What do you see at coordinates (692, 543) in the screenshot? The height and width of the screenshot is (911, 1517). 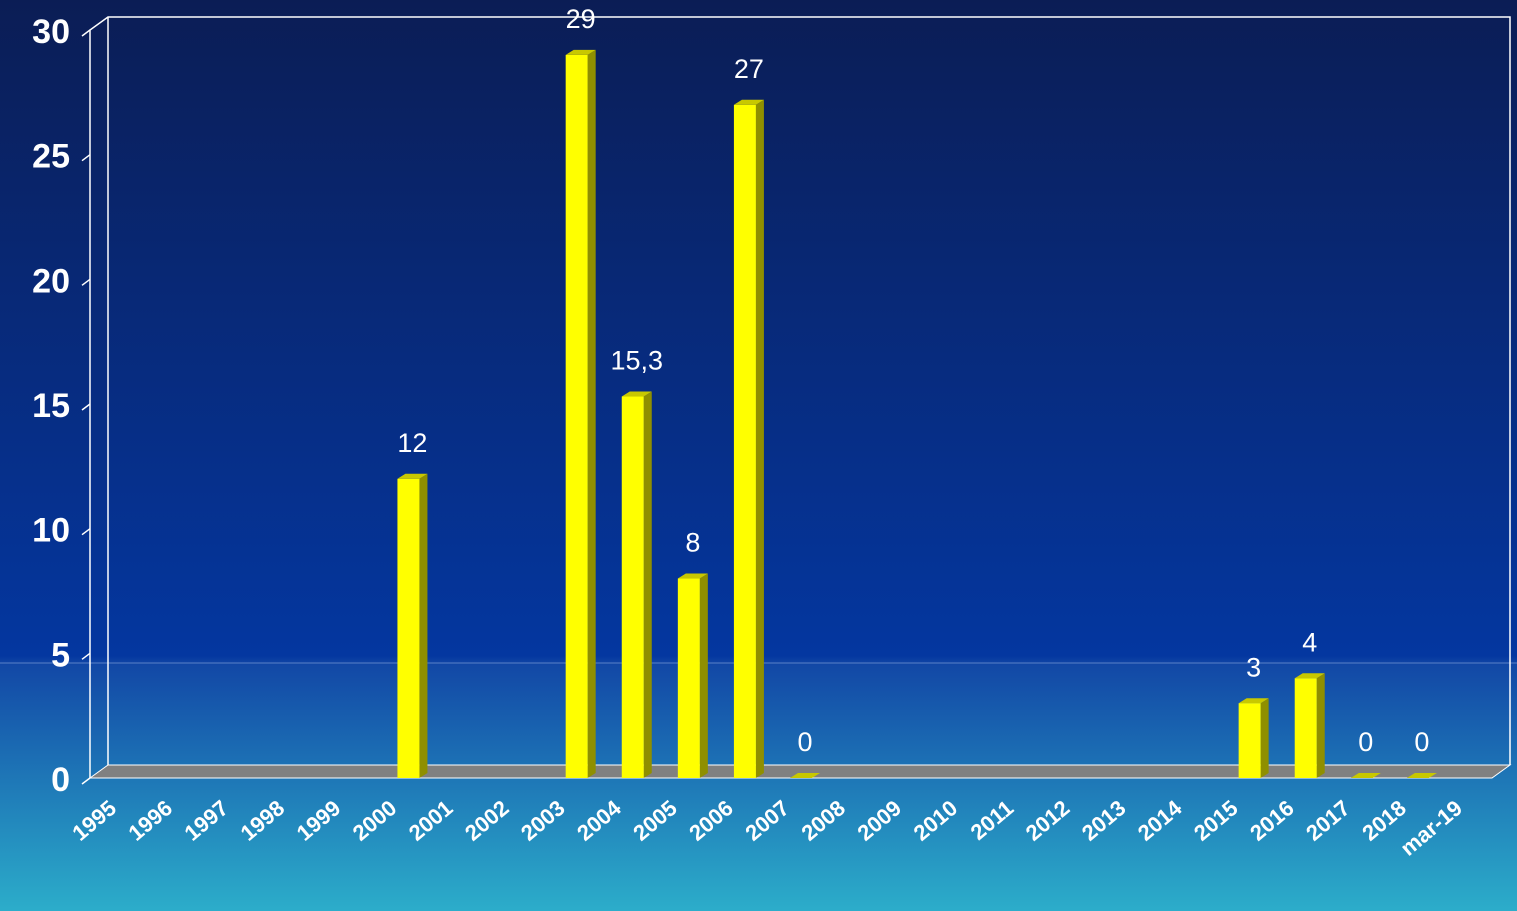 I see `value-label: 8` at bounding box center [692, 543].